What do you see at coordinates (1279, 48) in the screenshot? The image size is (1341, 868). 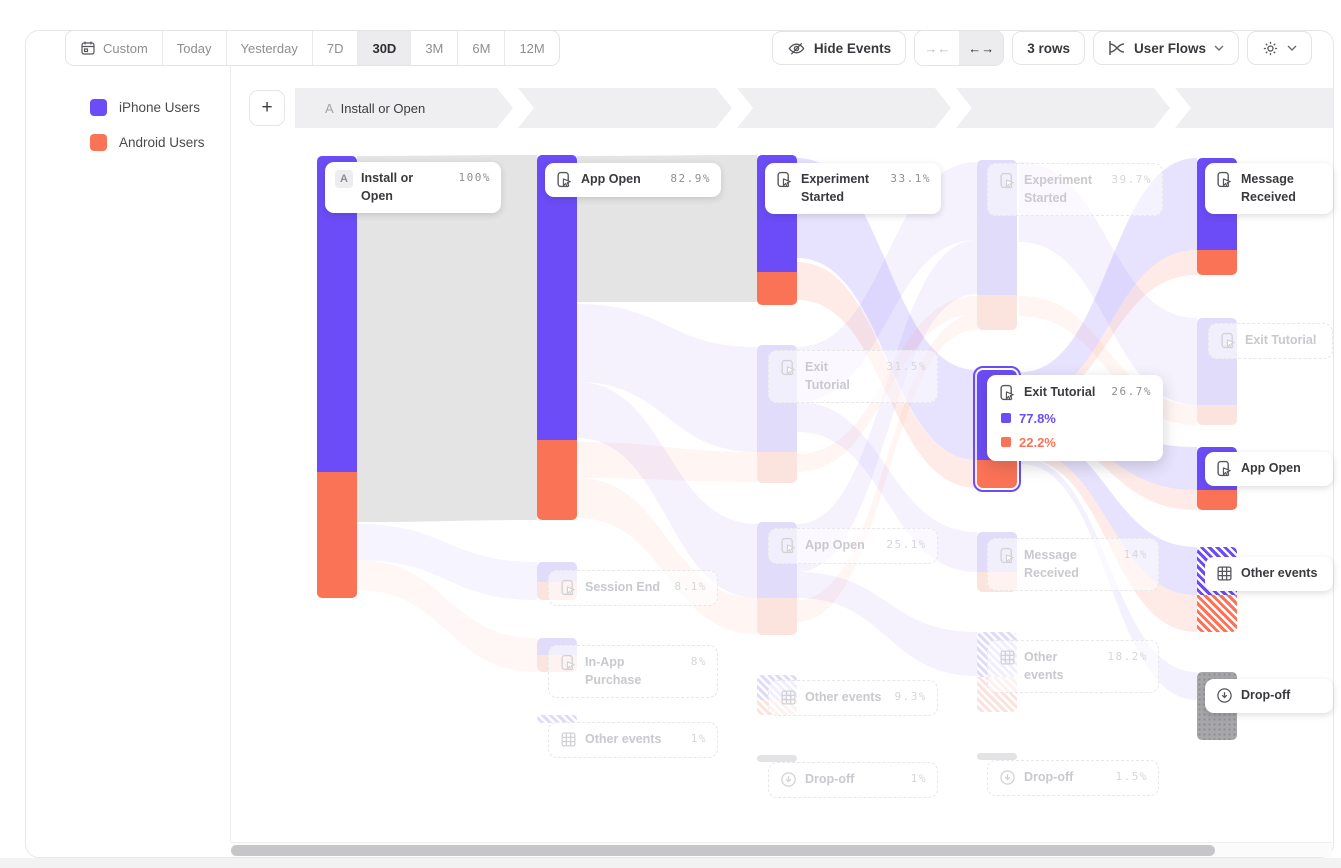 I see `settings-button` at bounding box center [1279, 48].